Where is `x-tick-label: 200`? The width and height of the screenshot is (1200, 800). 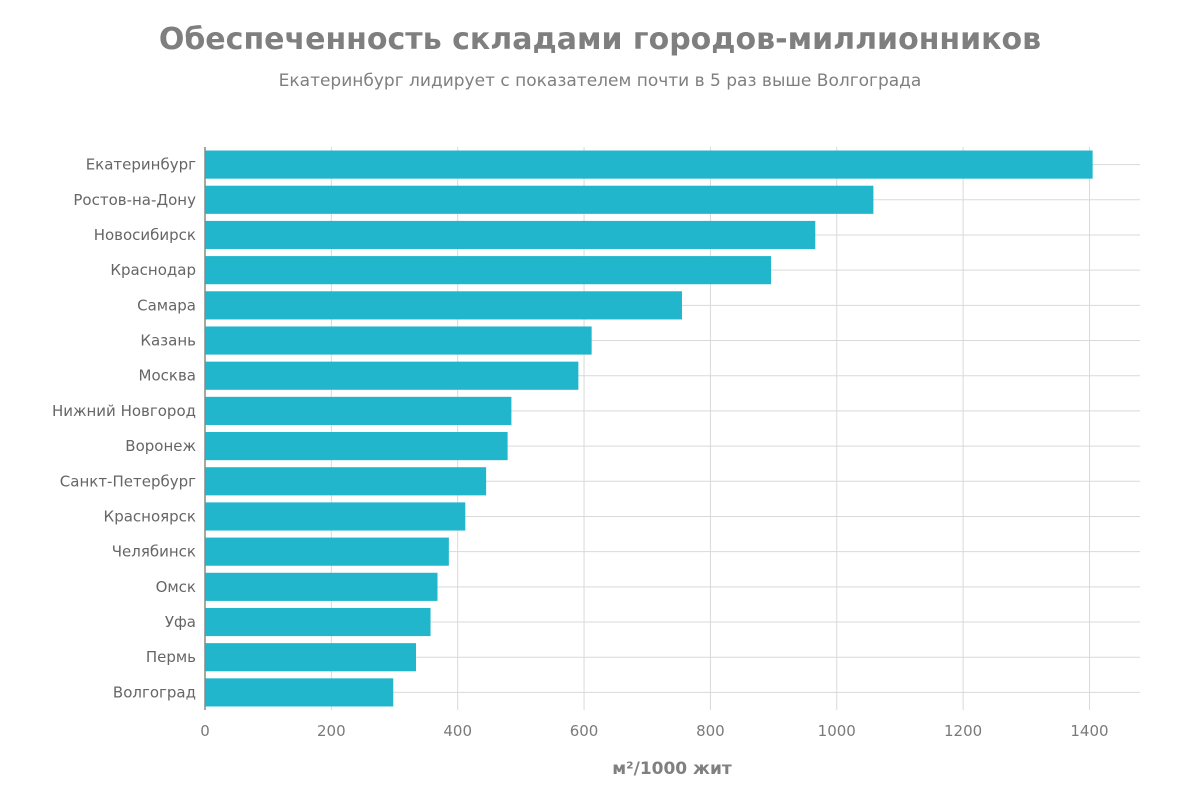 x-tick-label: 200 is located at coordinates (331, 731).